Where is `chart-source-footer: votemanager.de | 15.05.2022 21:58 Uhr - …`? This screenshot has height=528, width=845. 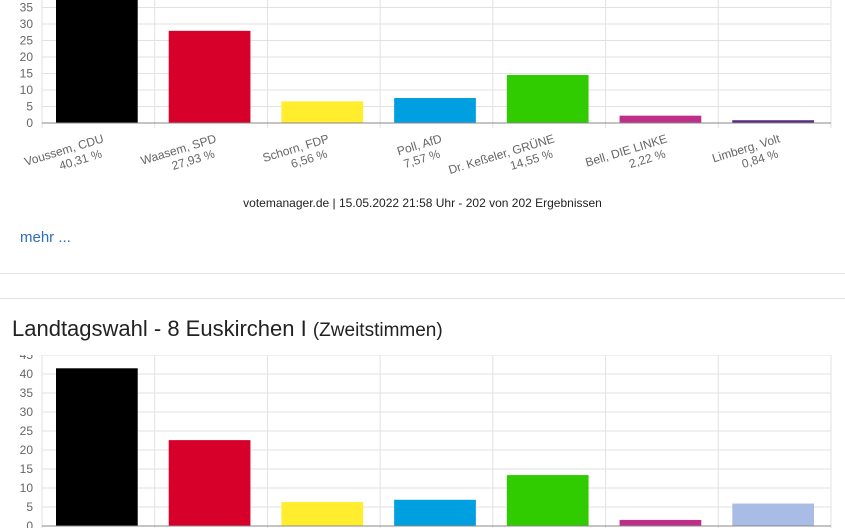
chart-source-footer: votemanager.de | 15.05.2022 21:58 Uhr - … is located at coordinates (422, 203).